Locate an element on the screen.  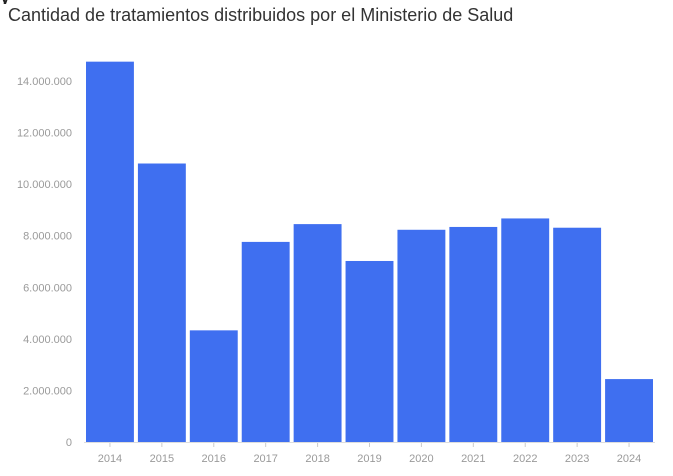
clipped-heading-text: y is located at coordinates (5, 2).